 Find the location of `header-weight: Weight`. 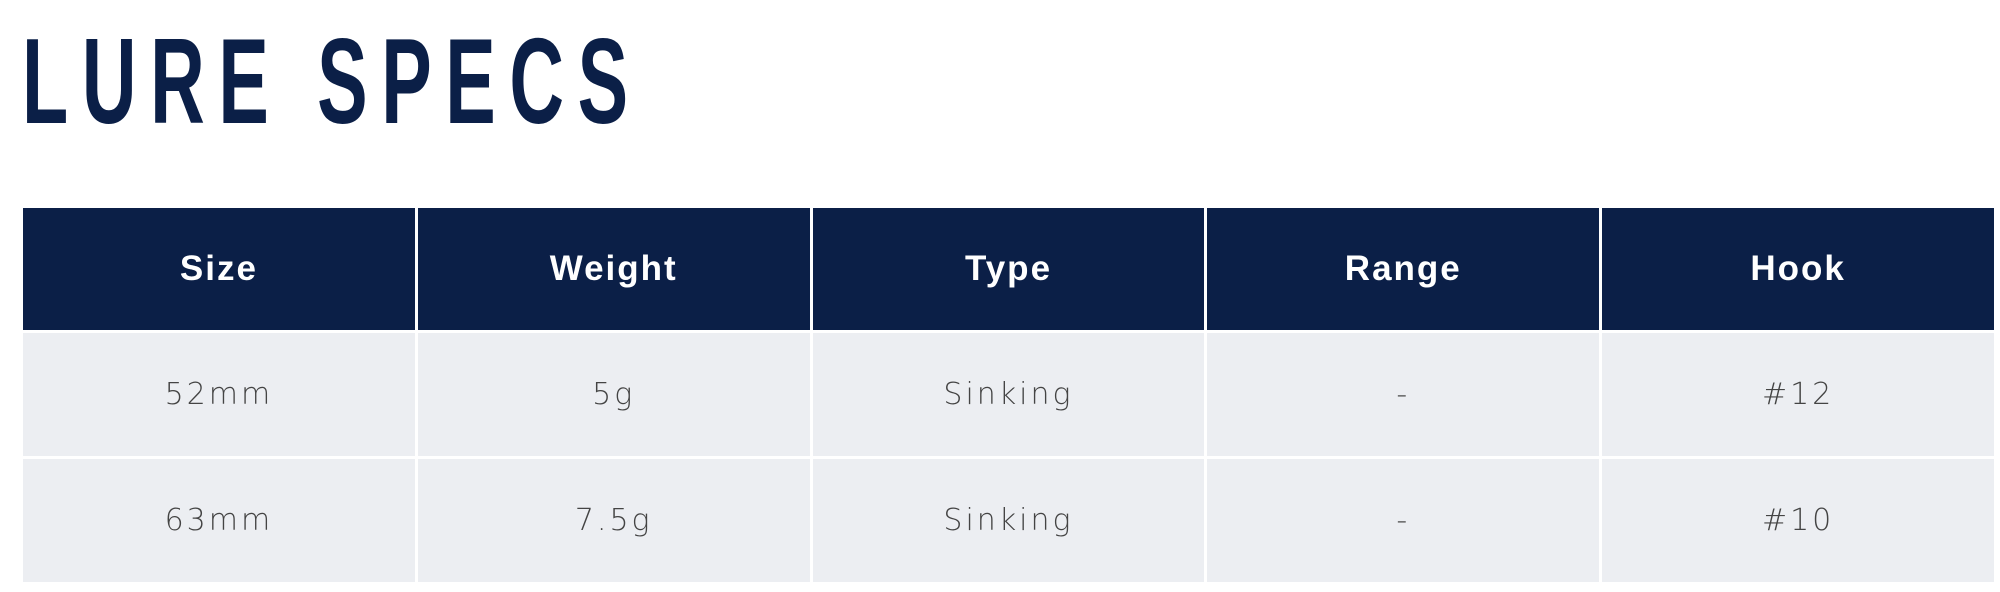

header-weight: Weight is located at coordinates (613, 269).